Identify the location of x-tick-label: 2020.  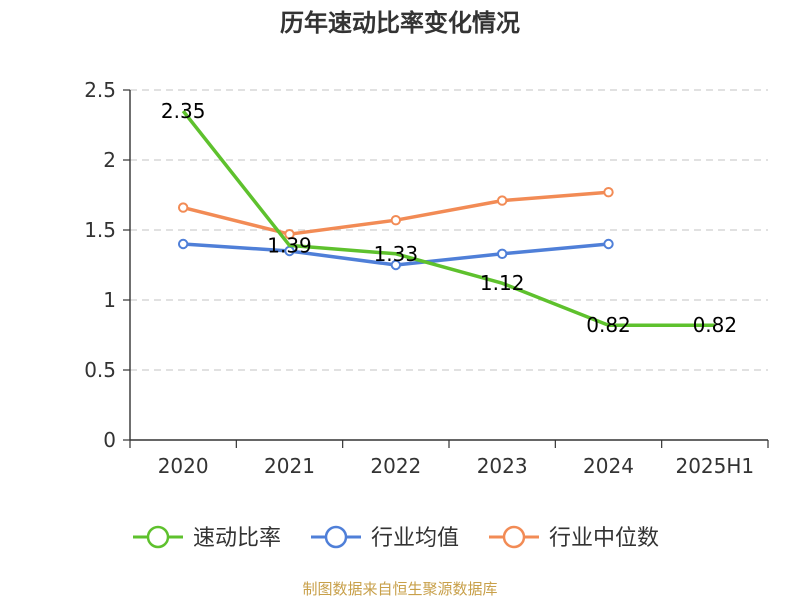
(183, 466).